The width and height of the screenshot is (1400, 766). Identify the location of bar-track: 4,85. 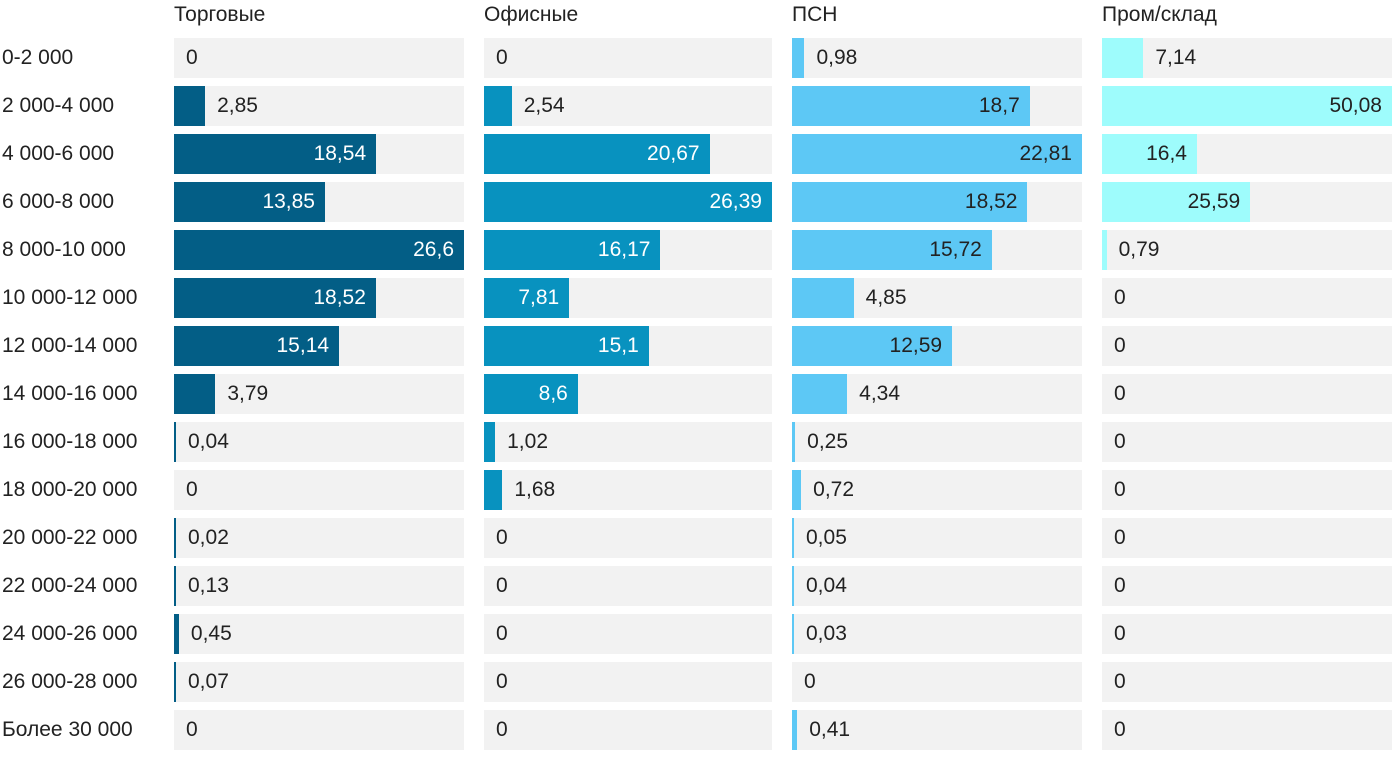
(937, 298).